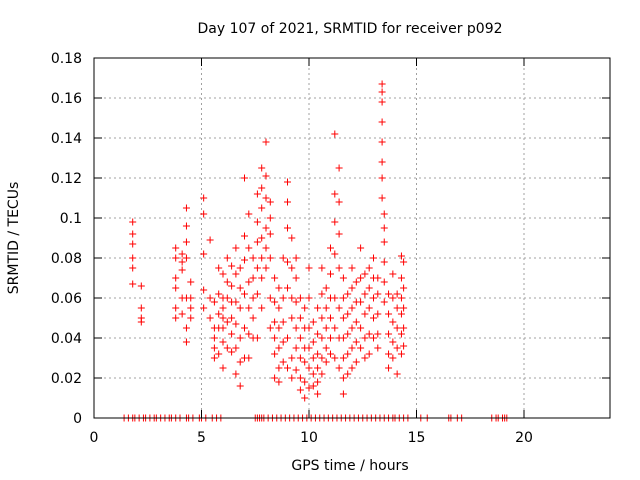 This screenshot has width=640, height=480. I want to click on x-tick-label: 10, so click(309, 438).